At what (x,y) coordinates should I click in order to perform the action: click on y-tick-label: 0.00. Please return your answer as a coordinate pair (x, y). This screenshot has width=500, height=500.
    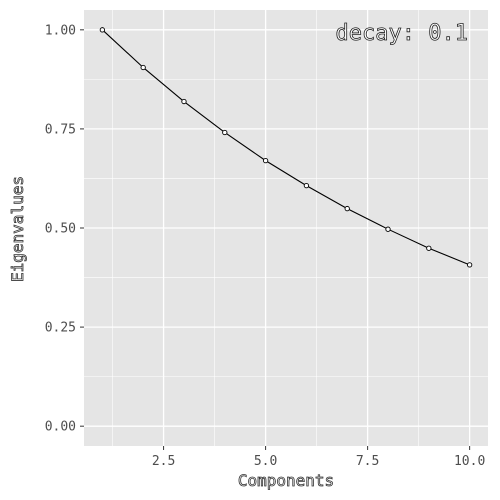
    Looking at the image, I should click on (60, 427).